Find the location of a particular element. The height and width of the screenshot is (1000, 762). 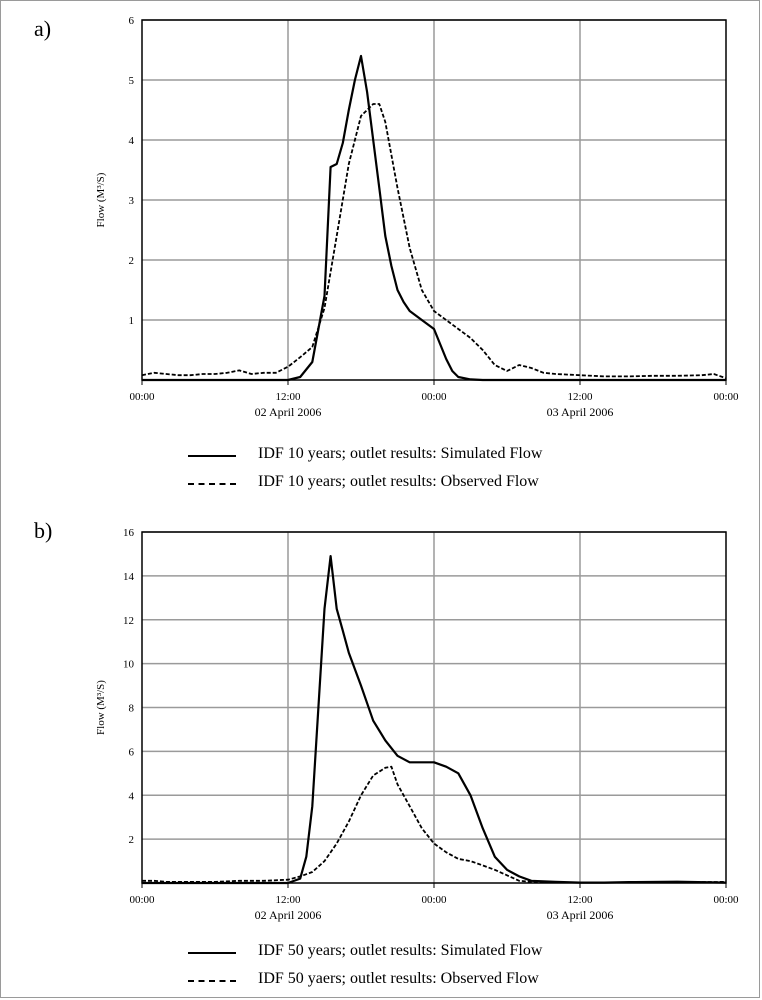

y-tick-label: 8 is located at coordinates (132, 709).